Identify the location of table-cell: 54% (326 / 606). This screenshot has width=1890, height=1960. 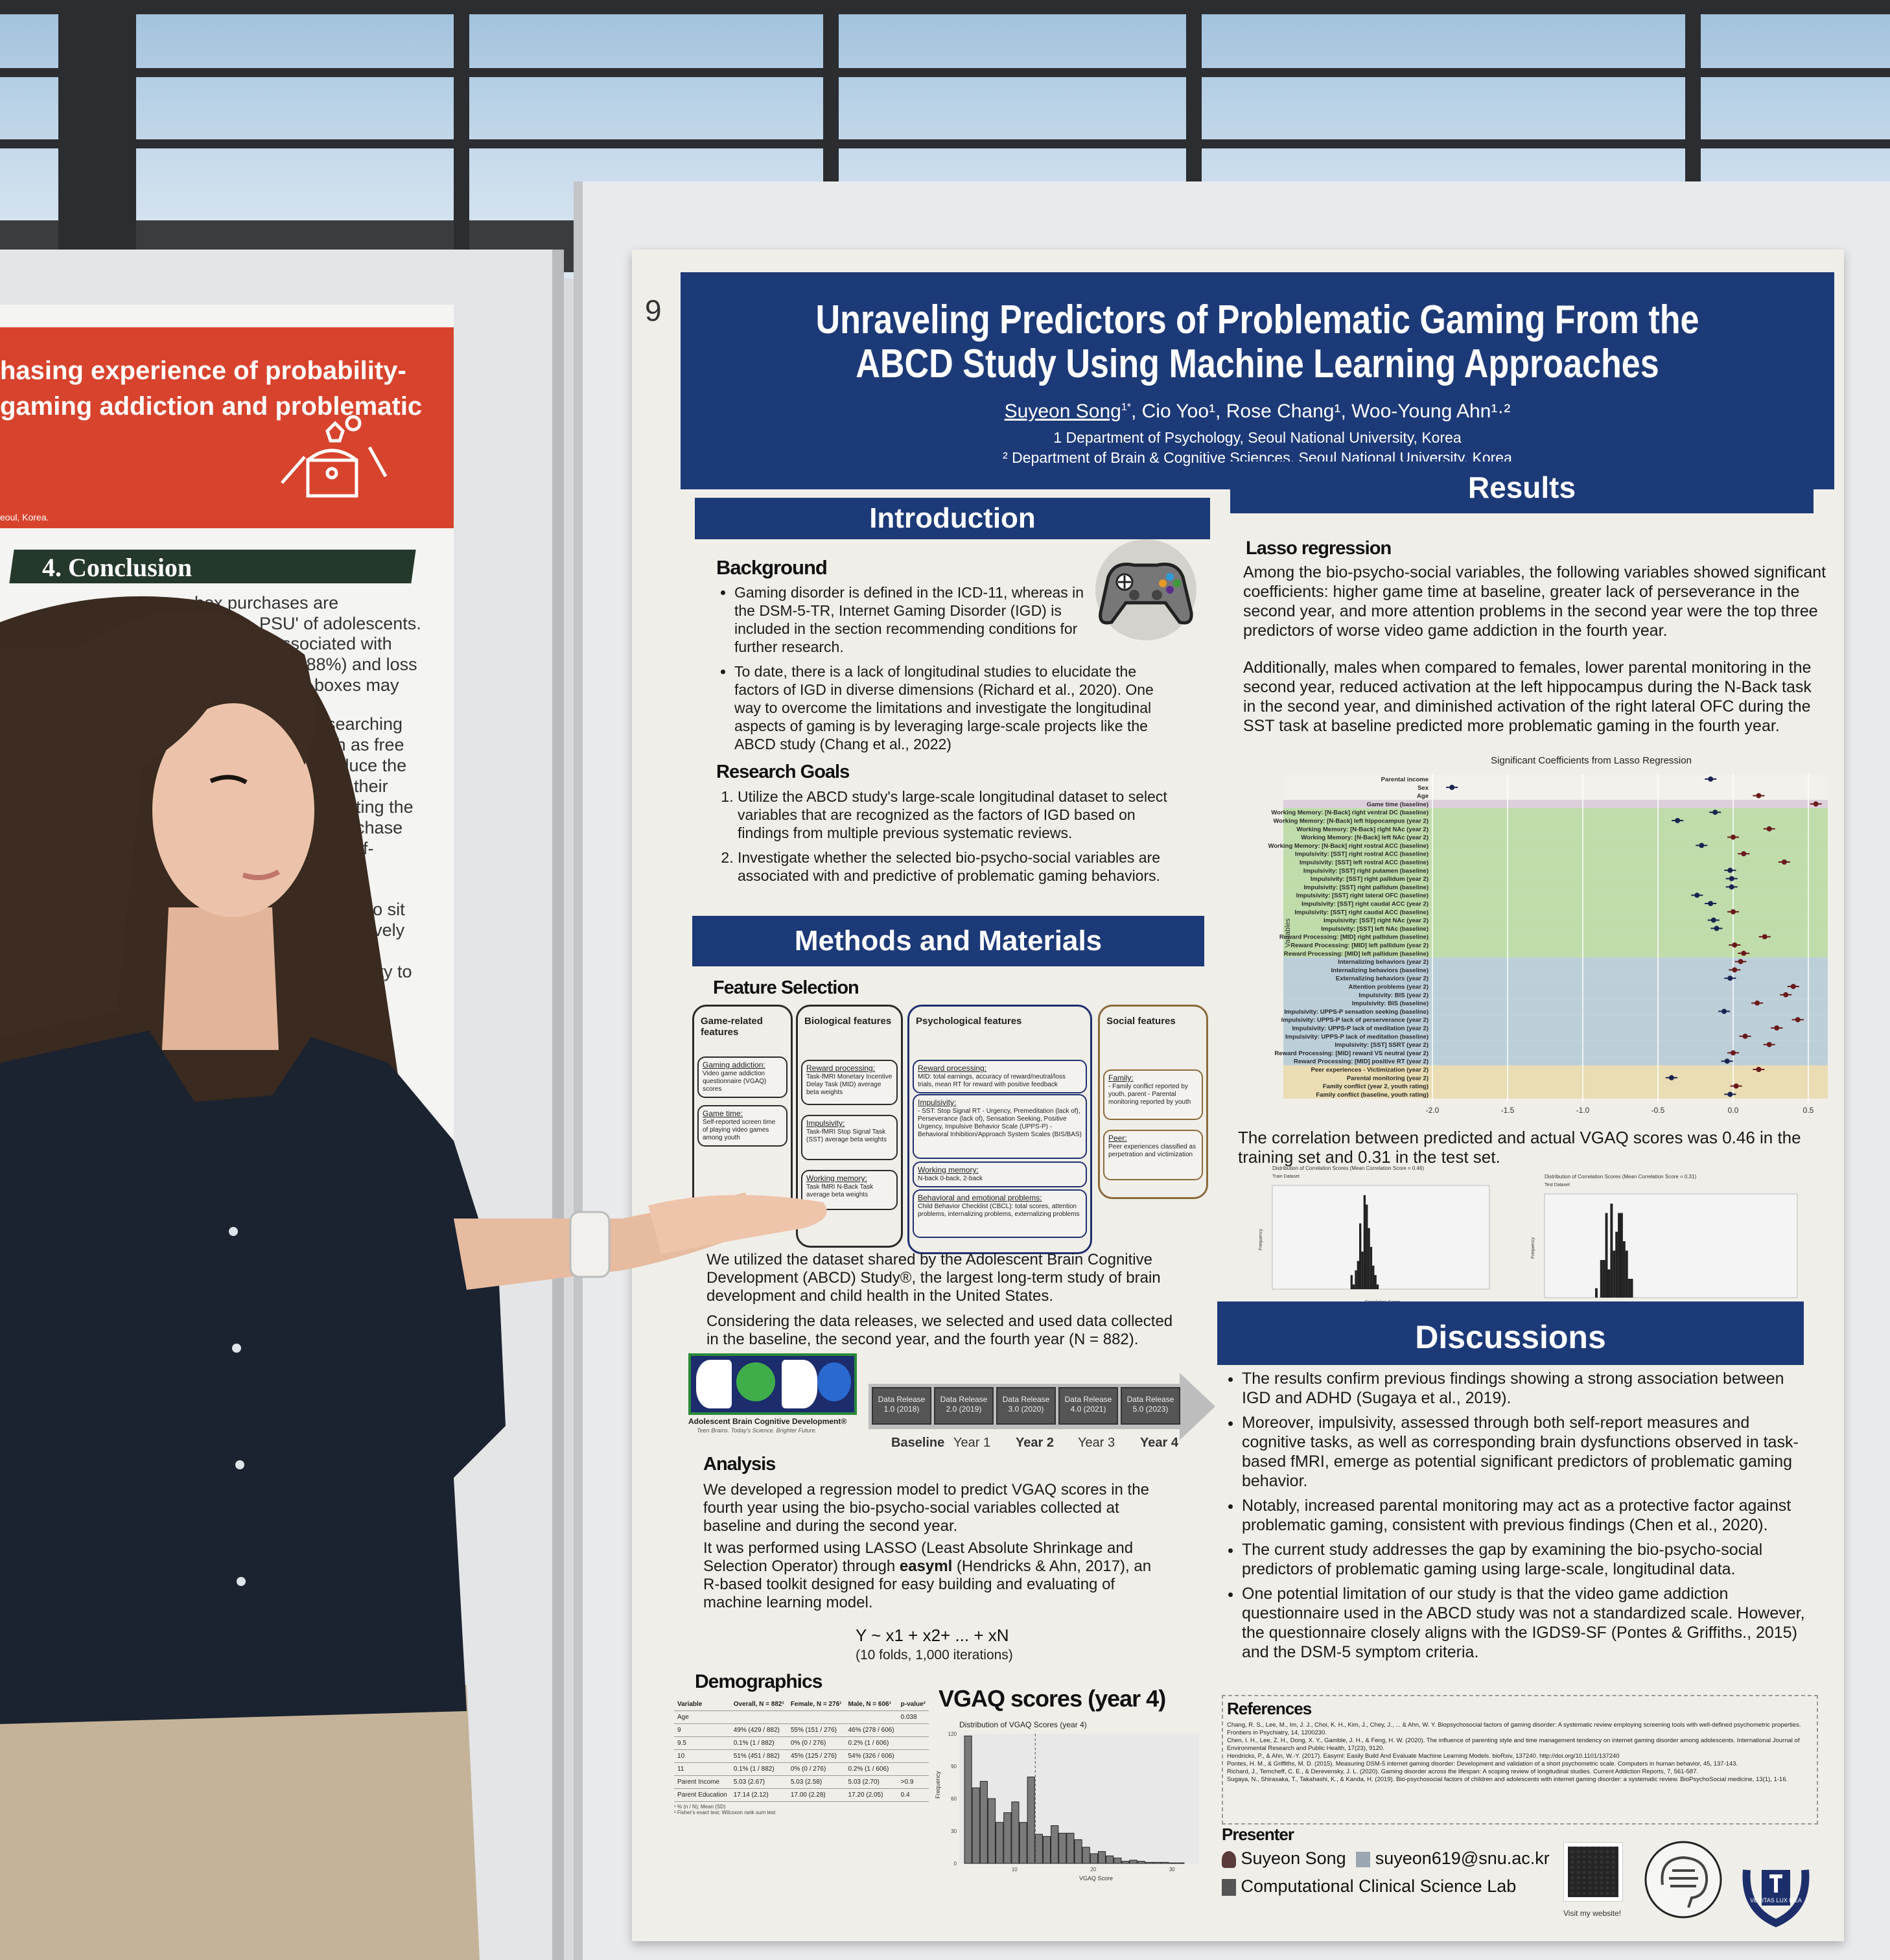
(872, 1756).